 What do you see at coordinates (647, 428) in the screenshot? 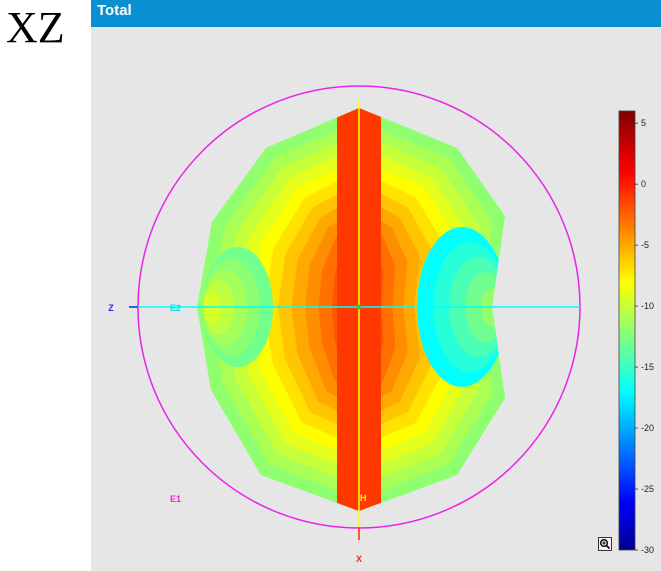
I see `colorbar-tick-label: -20` at bounding box center [647, 428].